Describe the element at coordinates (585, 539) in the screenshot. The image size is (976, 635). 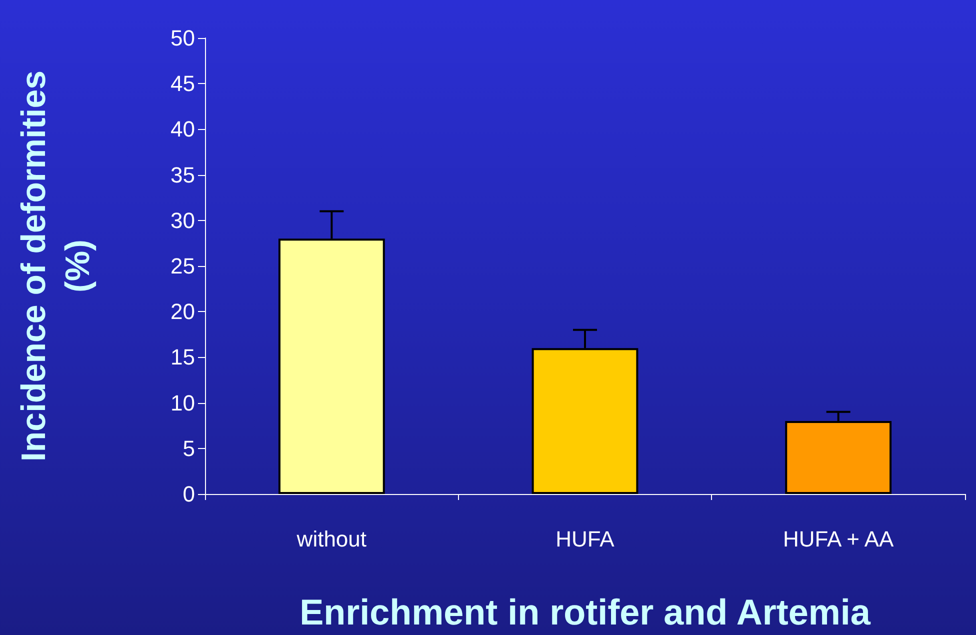
I see `x-tick-label: HUFA` at that location.